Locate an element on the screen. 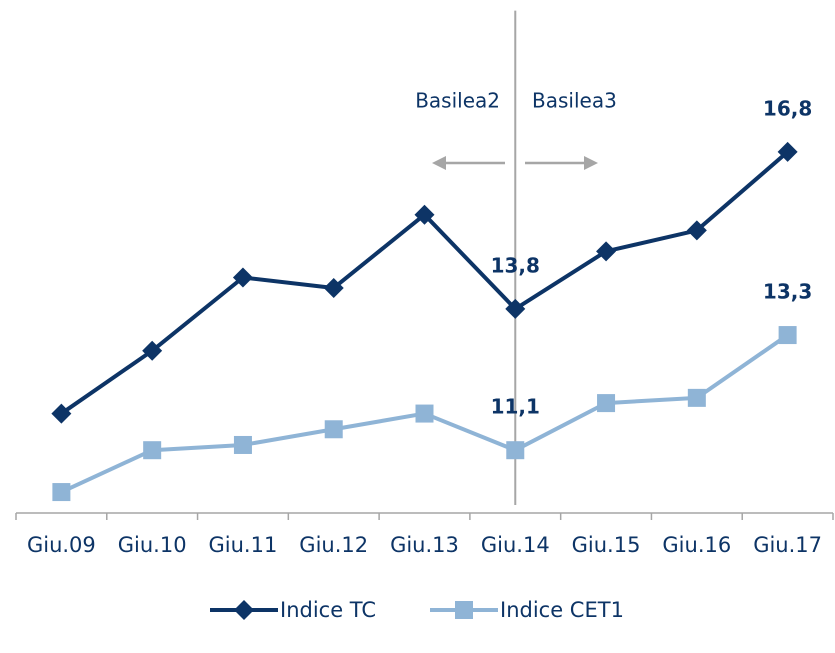 Image resolution: width=835 pixels, height=653 pixels. x-tick-label: Giu.17 is located at coordinates (787, 545).